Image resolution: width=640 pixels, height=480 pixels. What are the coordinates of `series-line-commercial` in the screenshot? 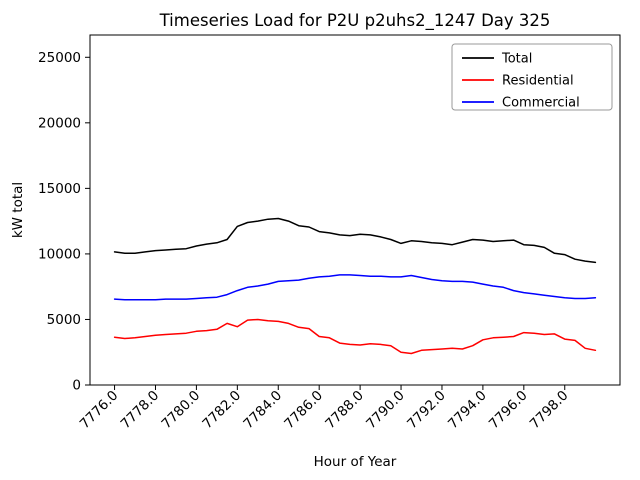 It's located at (355, 287).